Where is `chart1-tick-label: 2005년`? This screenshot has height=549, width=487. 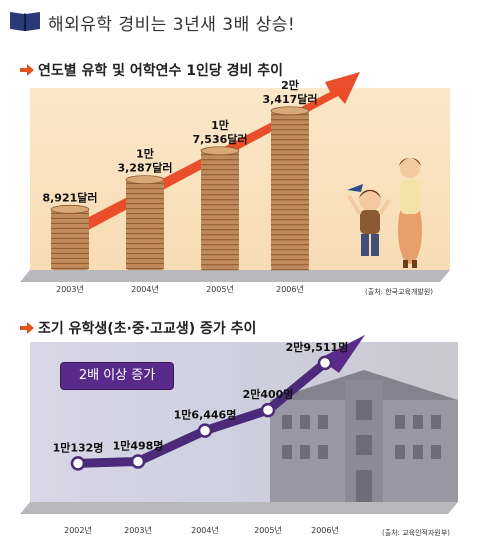
chart1-tick-label: 2005년 is located at coordinates (220, 289).